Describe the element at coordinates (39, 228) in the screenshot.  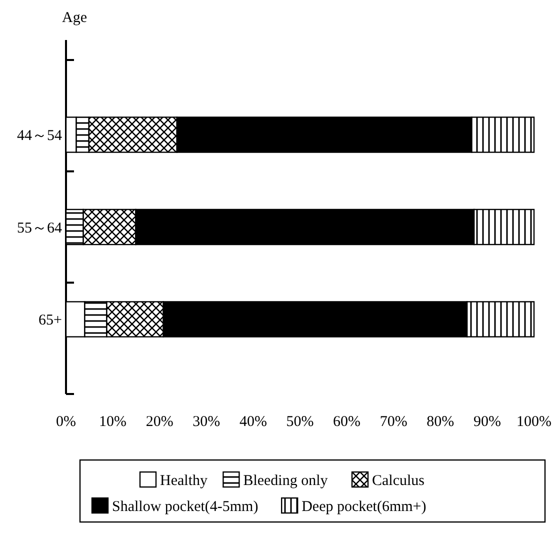
I see `y-tick-label: 55～64` at that location.